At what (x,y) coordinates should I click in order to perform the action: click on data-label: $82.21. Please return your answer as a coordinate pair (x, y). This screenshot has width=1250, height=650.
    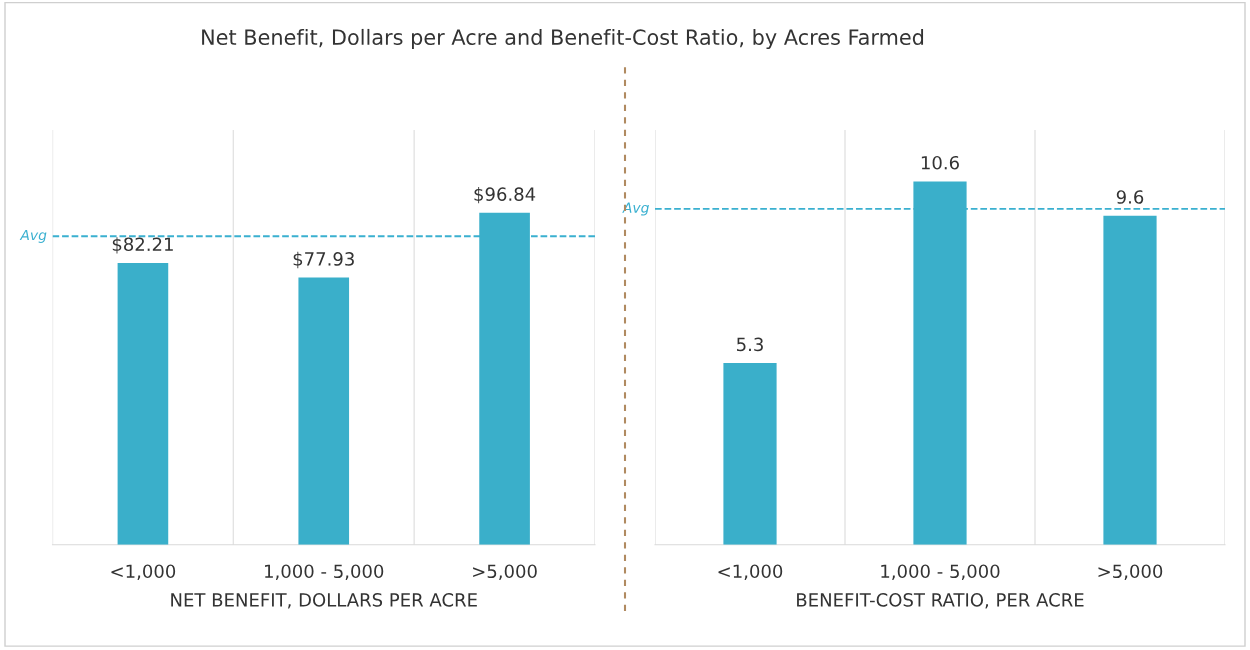
    Looking at the image, I should click on (142, 245).